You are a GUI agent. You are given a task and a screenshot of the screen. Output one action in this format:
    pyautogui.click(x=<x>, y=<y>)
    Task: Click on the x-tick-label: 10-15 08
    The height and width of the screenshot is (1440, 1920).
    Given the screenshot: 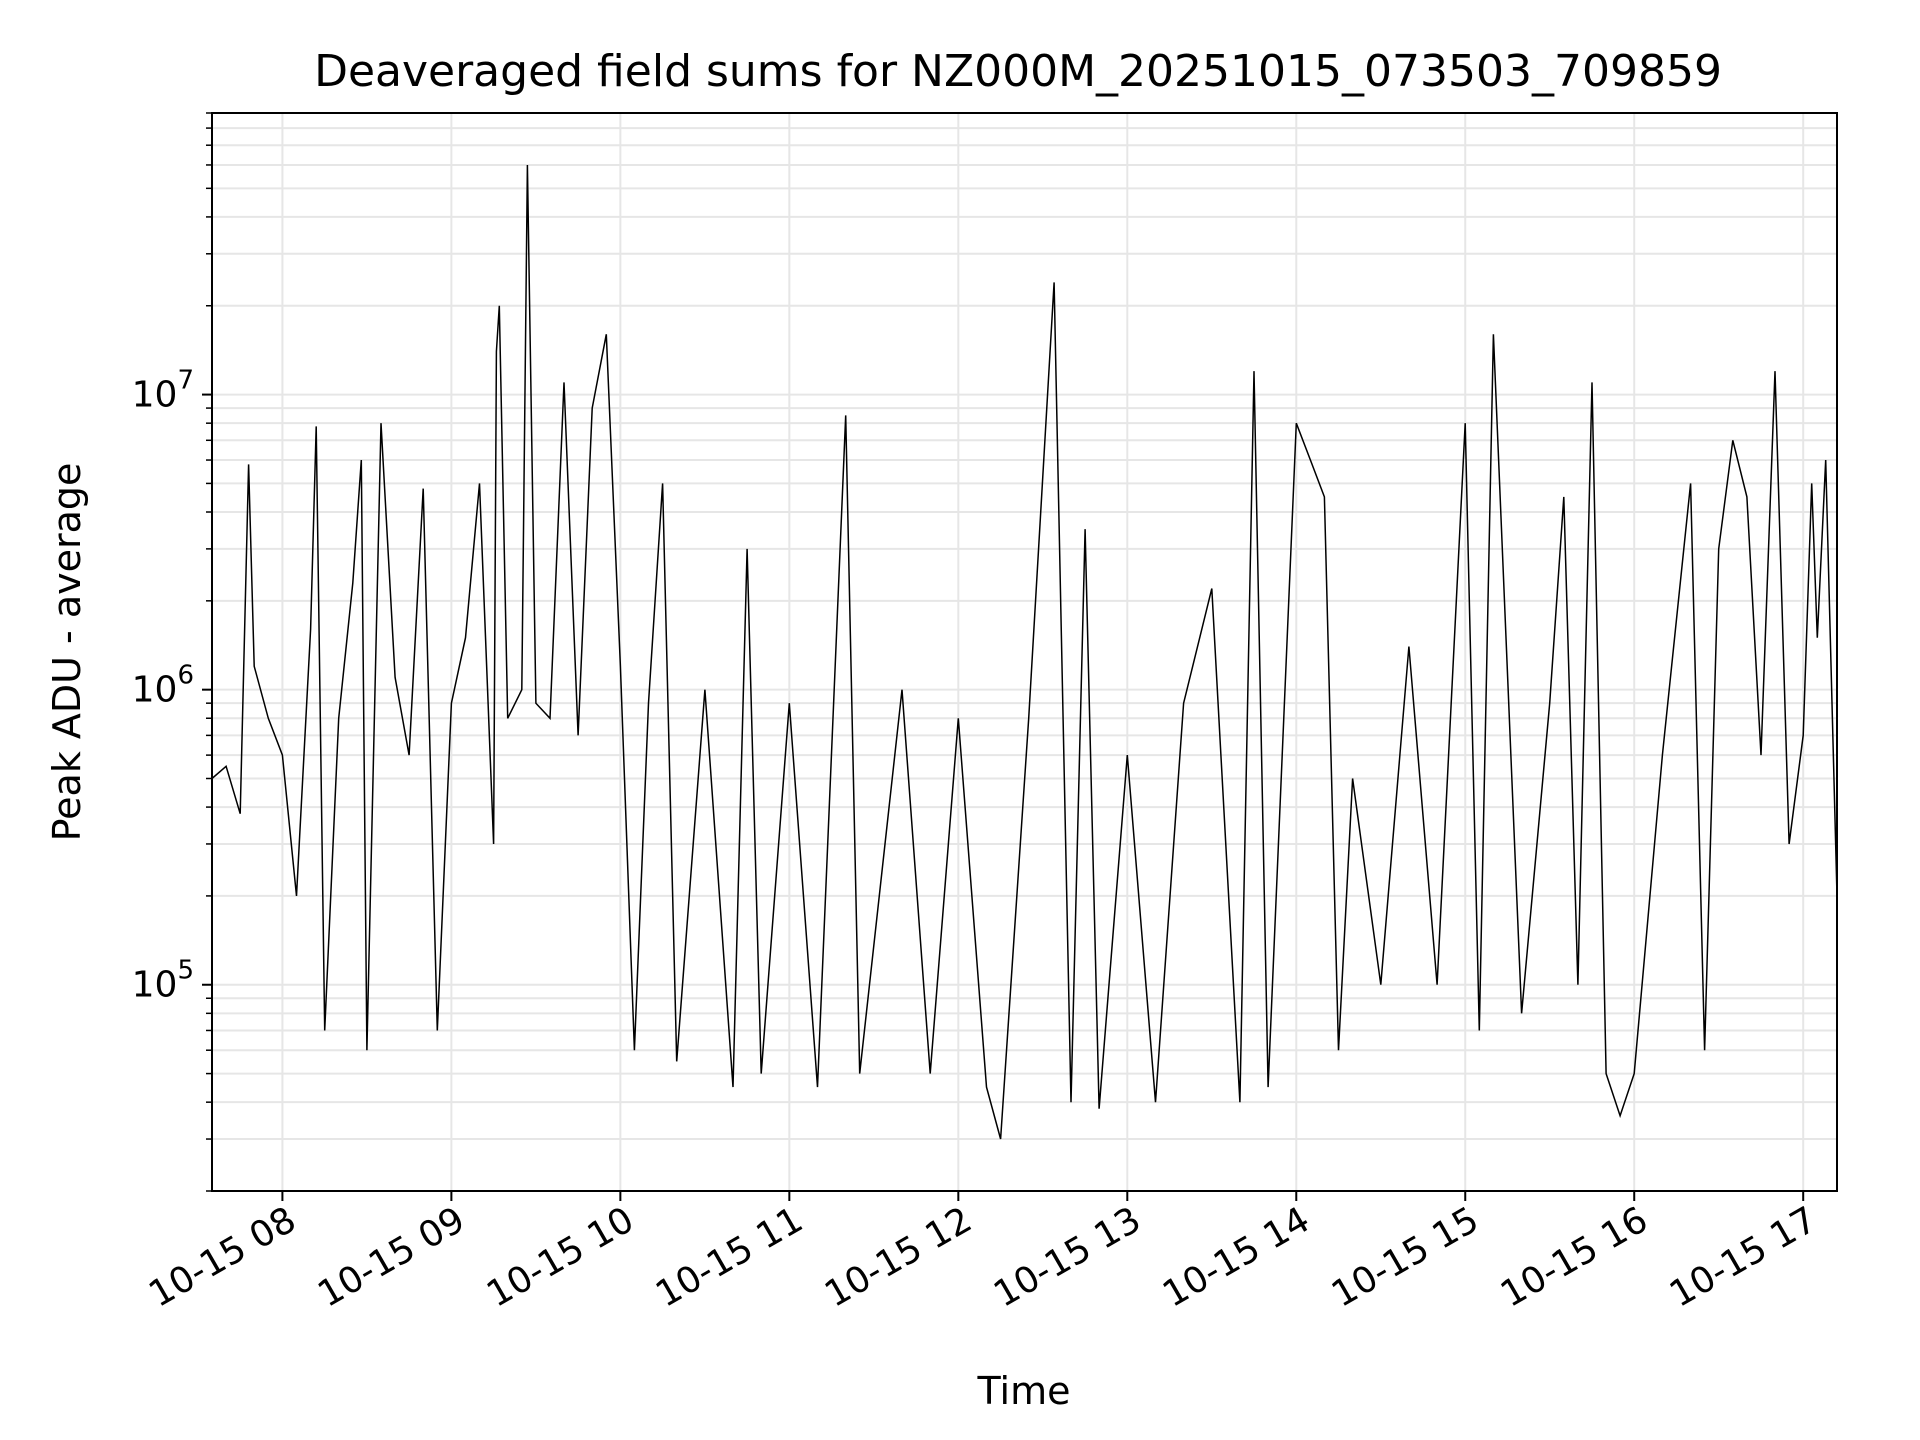 What is the action you would take?
    pyautogui.click(x=222, y=1257)
    